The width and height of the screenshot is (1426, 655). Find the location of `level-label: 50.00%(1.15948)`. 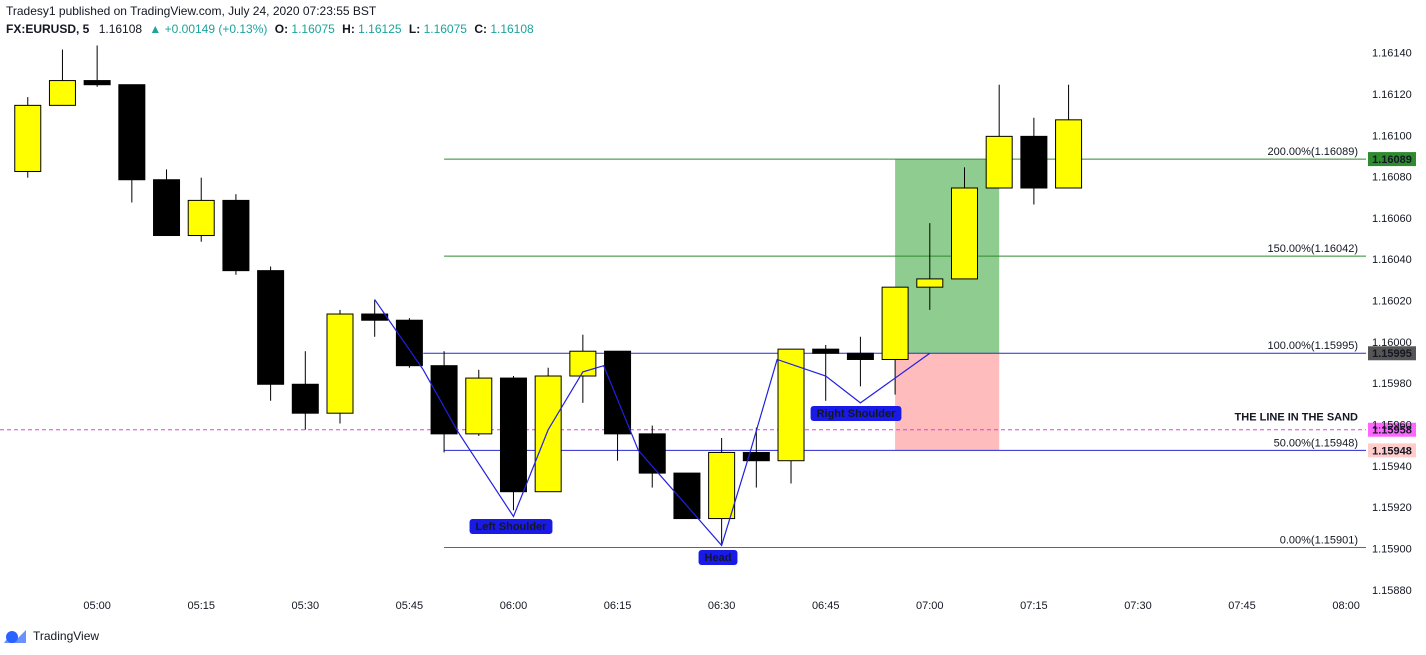

level-label: 50.00%(1.15948) is located at coordinates (1316, 443).